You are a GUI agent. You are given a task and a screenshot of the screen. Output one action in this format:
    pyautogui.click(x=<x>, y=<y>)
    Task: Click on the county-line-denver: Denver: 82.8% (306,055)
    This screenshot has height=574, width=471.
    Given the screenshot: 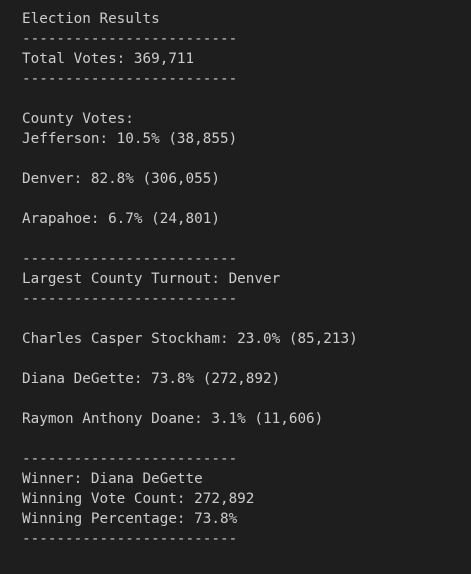 What is the action you would take?
    pyautogui.click(x=121, y=179)
    